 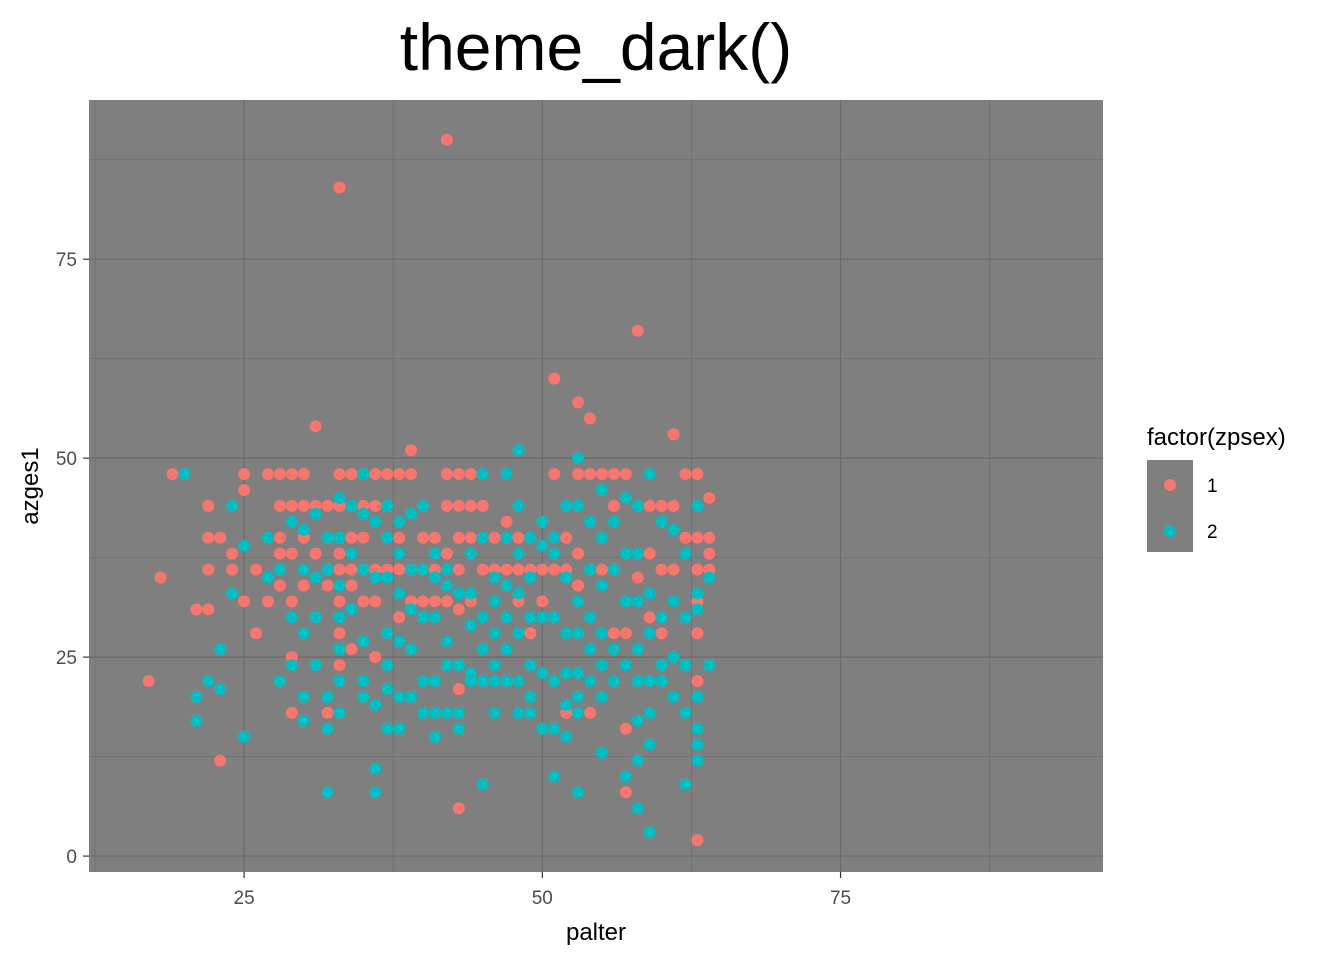 I want to click on legend-label-2: 2, so click(x=1212, y=532).